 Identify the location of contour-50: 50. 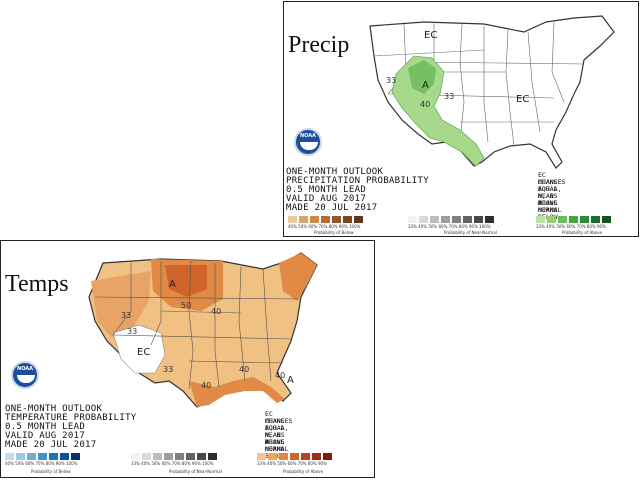
(186, 305).